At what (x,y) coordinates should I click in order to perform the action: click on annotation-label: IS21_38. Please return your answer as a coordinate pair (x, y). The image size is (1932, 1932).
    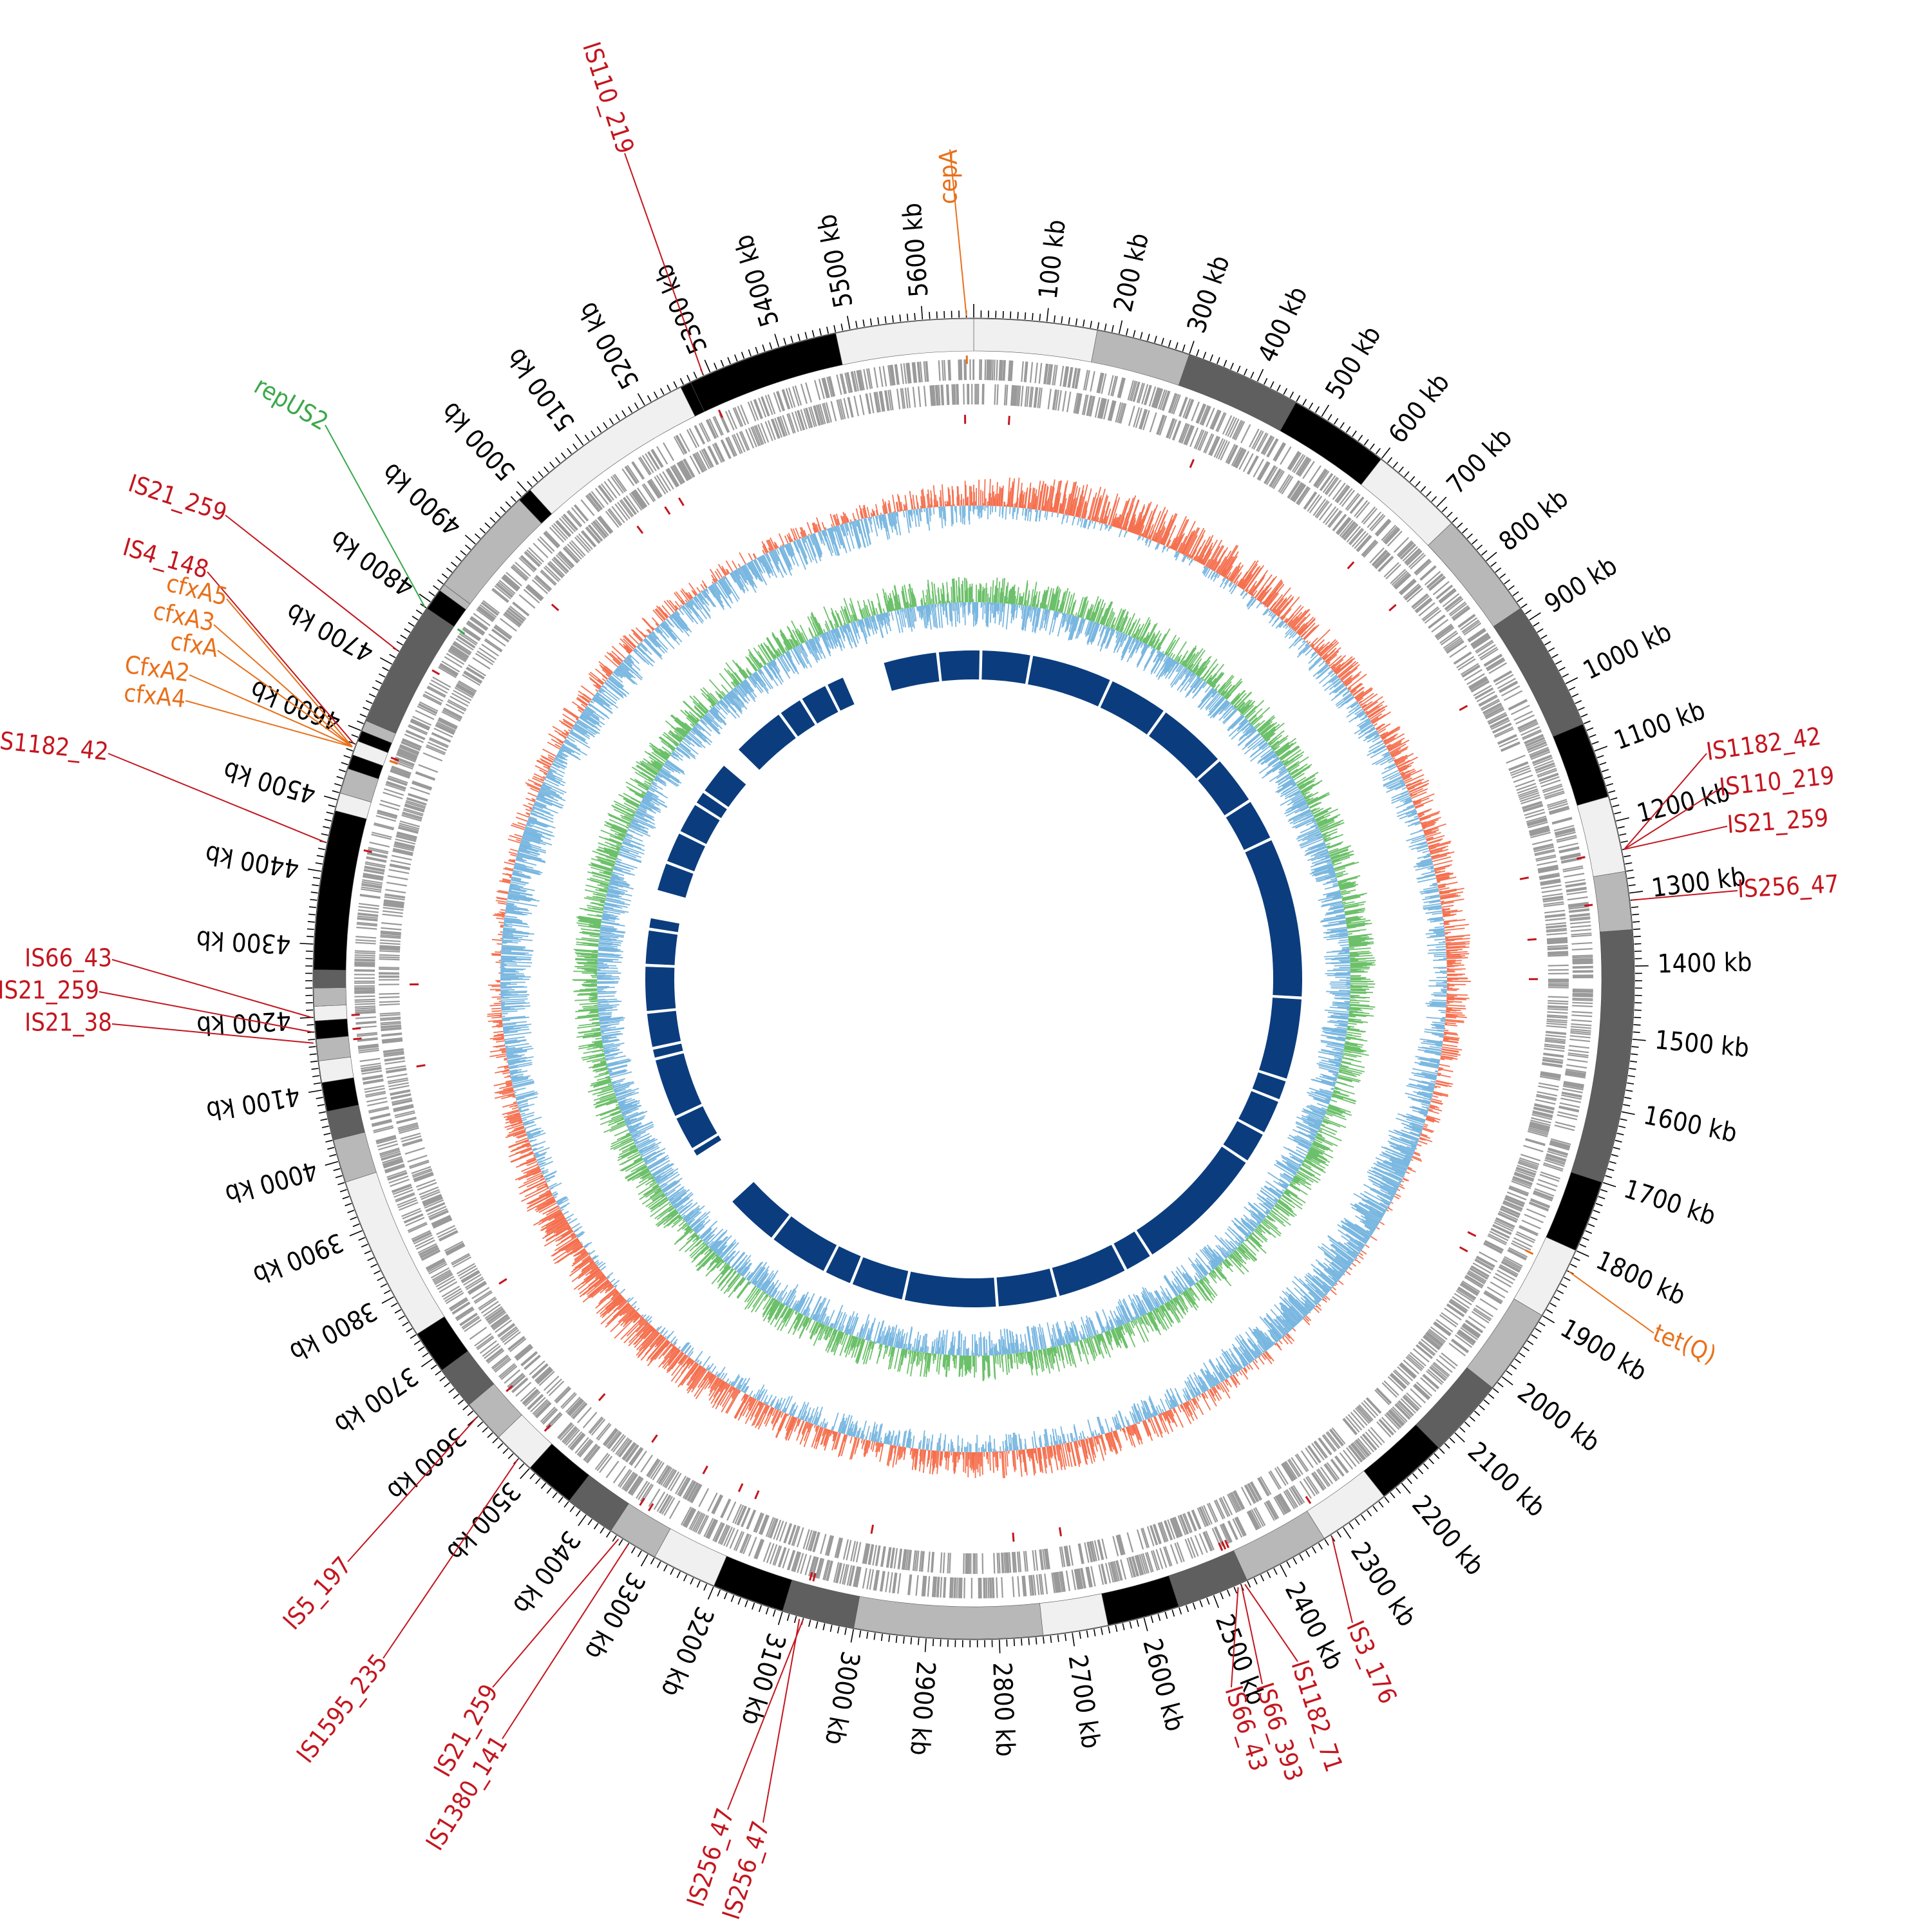
    Looking at the image, I should click on (68, 1023).